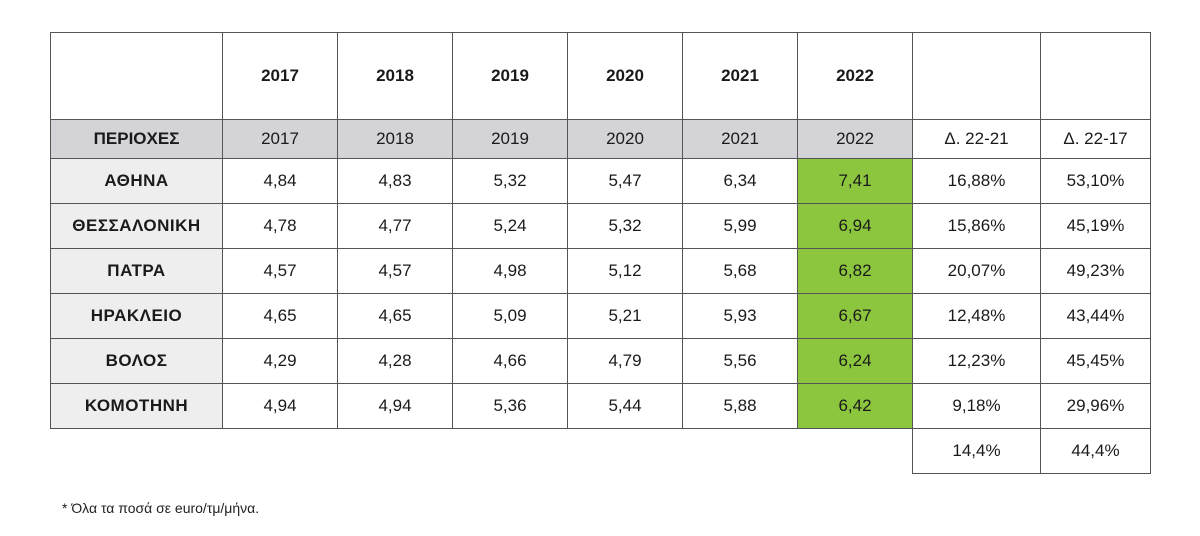 This screenshot has width=1200, height=536. I want to click on region-cell: ΚΟΜΟΤΗΝΗ, so click(136, 406).